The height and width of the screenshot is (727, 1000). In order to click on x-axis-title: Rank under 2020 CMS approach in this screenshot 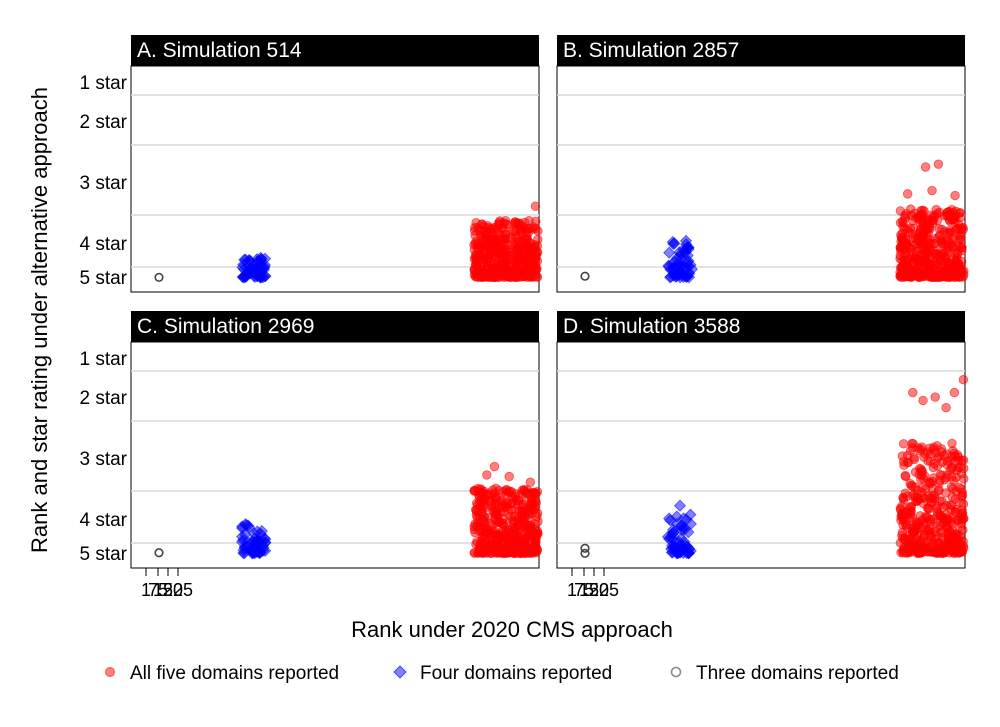, I will do `click(512, 629)`.